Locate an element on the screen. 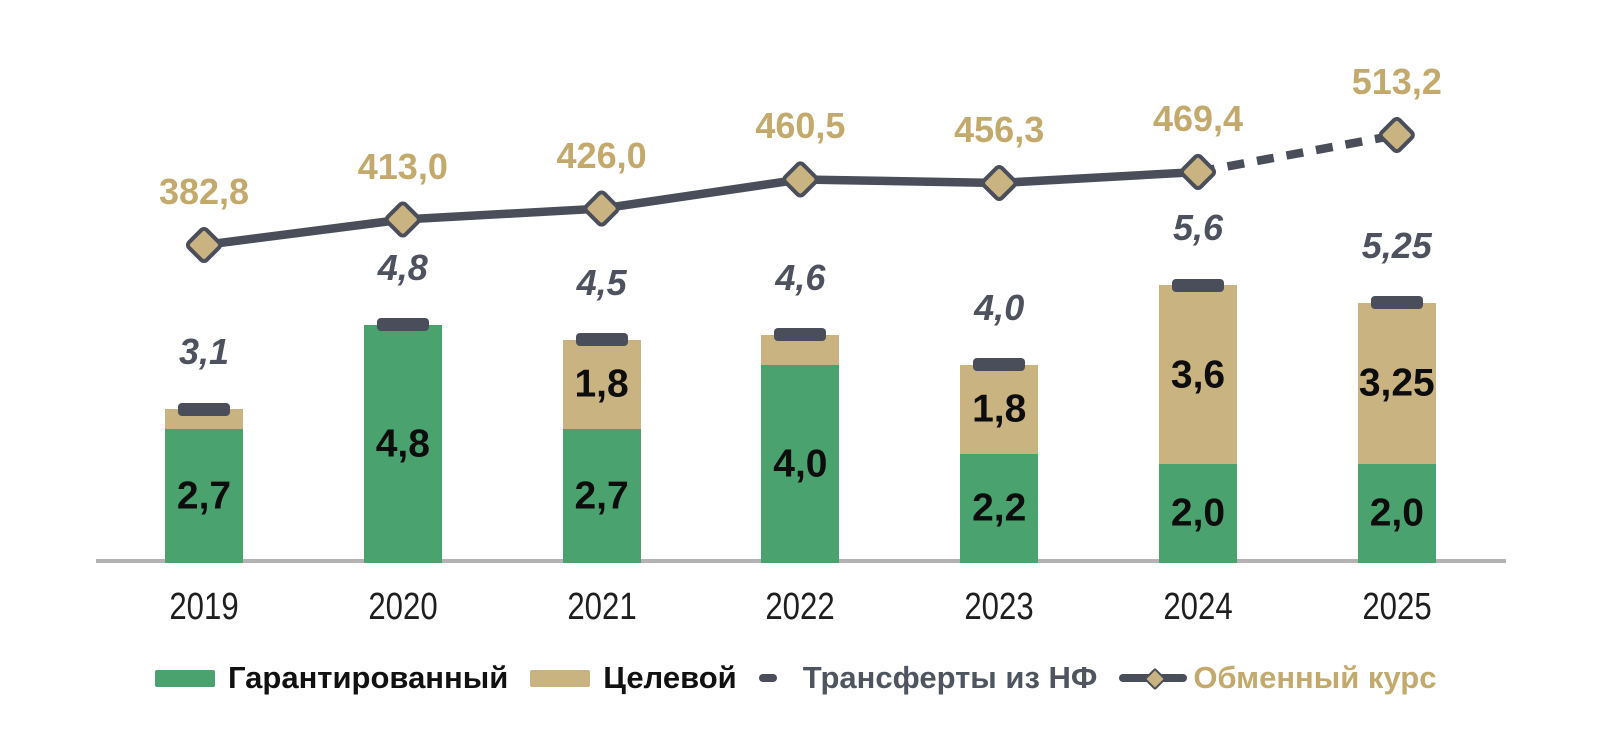  legend-item-transfers: Трансферты из НФ is located at coordinates (928, 678).